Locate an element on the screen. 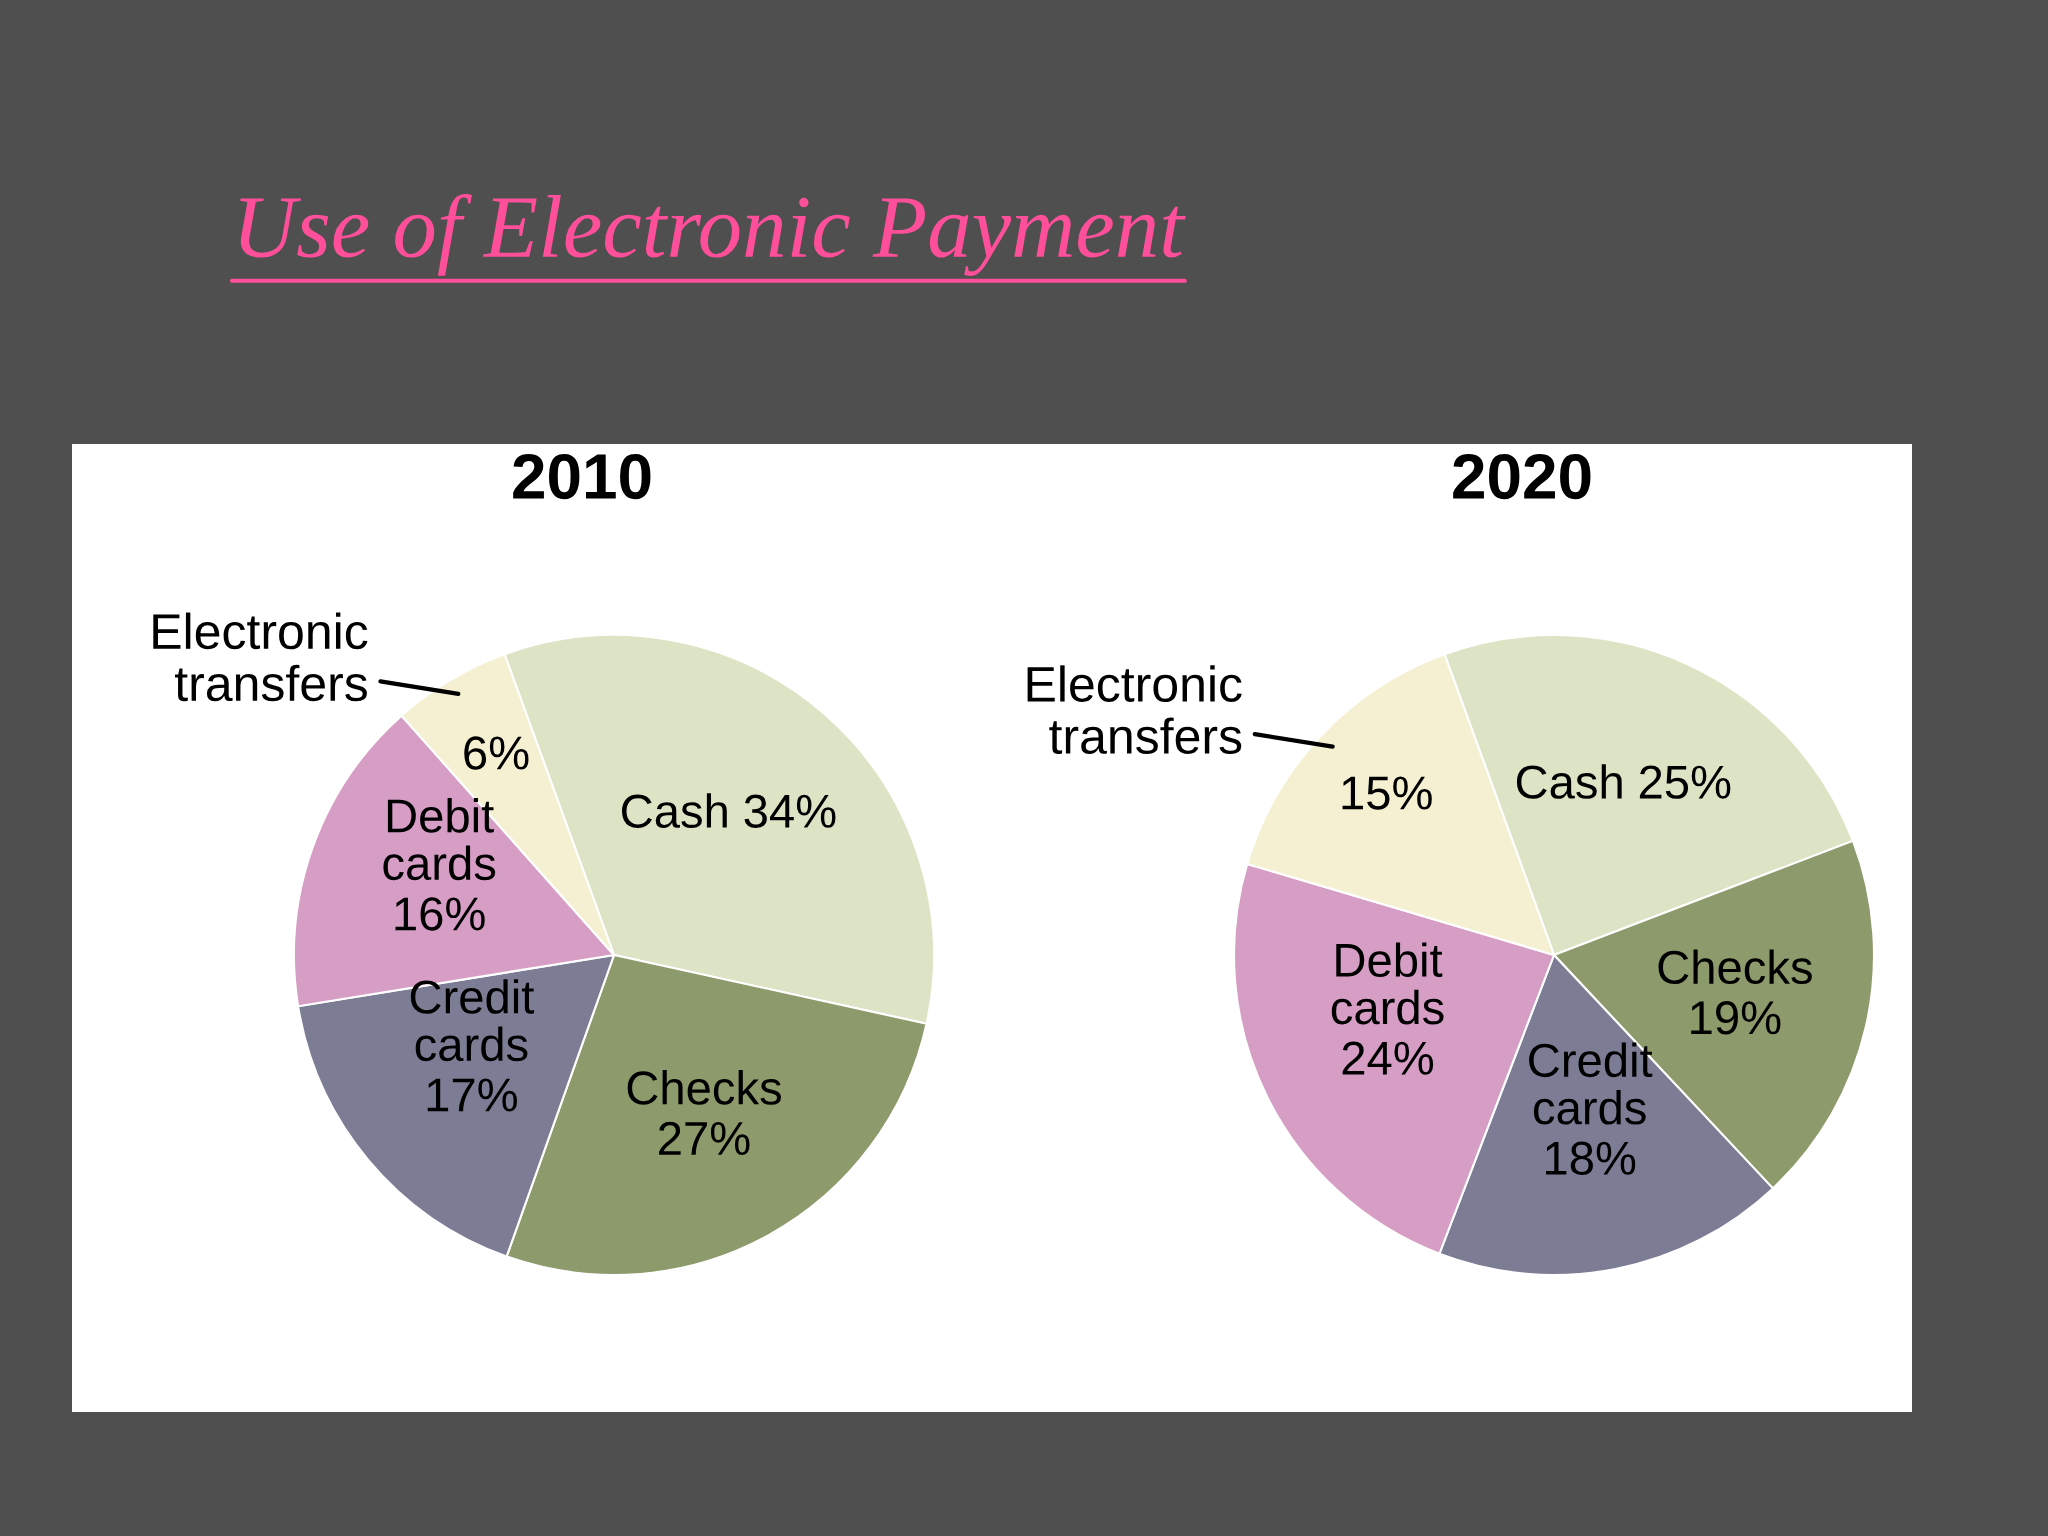 Image resolution: width=2048 pixels, height=1536 pixels. data-label: 18% is located at coordinates (1591, 1158).